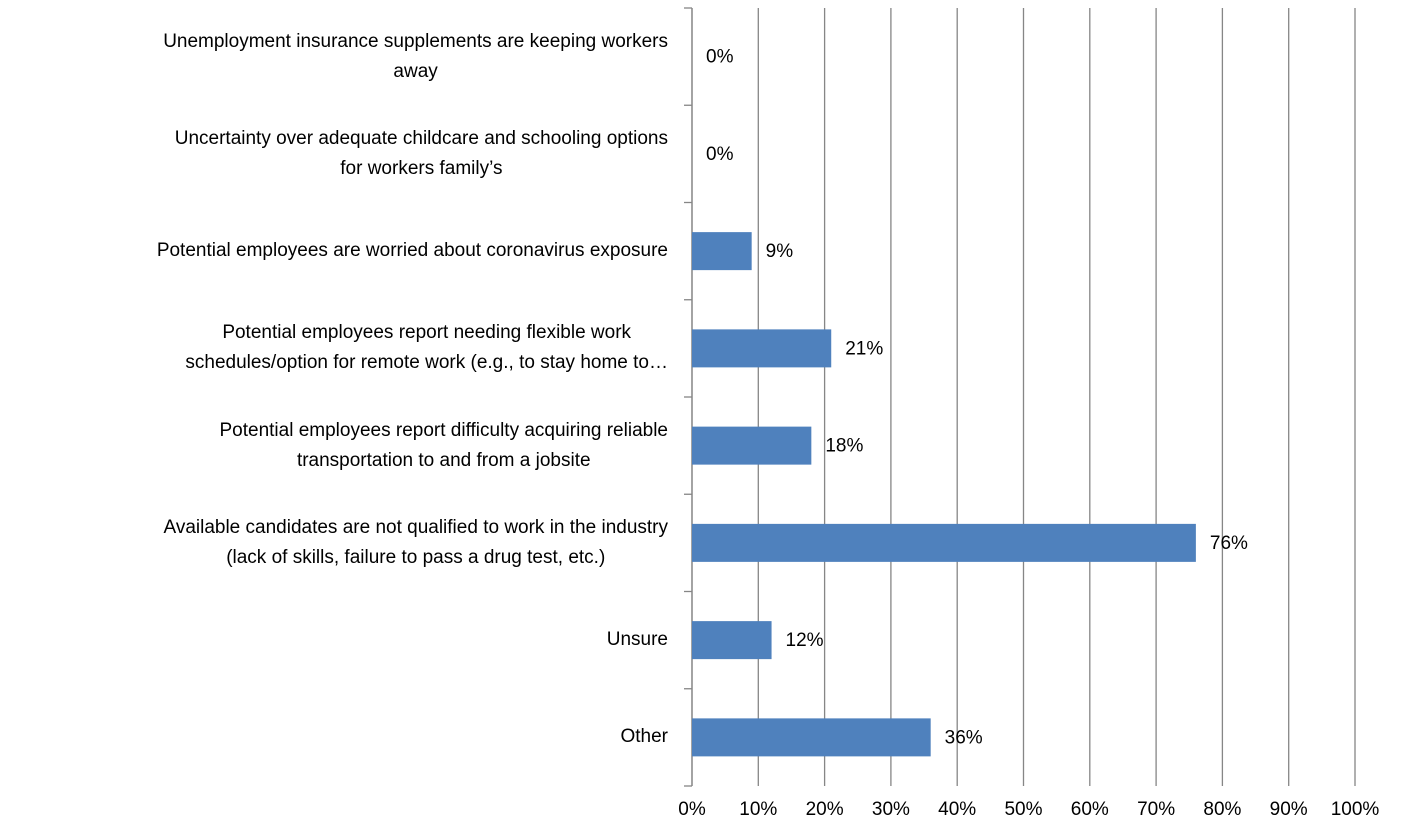  What do you see at coordinates (1156, 809) in the screenshot?
I see `x-tick-label: 70%` at bounding box center [1156, 809].